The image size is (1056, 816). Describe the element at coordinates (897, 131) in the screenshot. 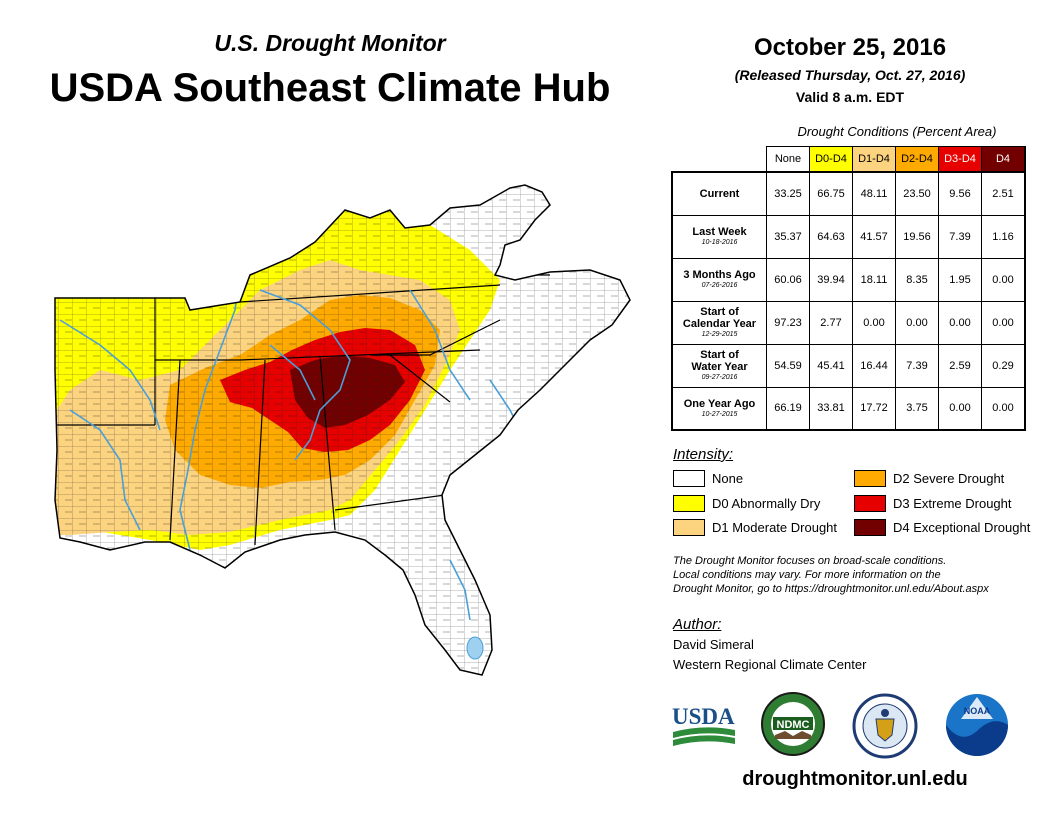

I see `table-caption: Drought Conditions (Percent Area)` at that location.